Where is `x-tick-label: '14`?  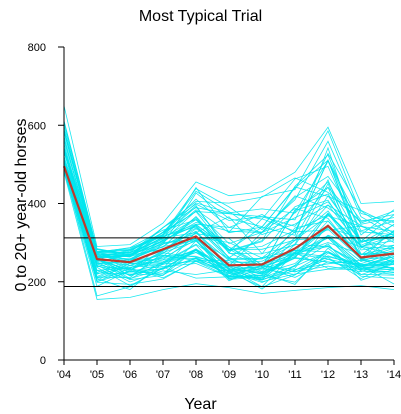 x-tick-label: '14 is located at coordinates (394, 375).